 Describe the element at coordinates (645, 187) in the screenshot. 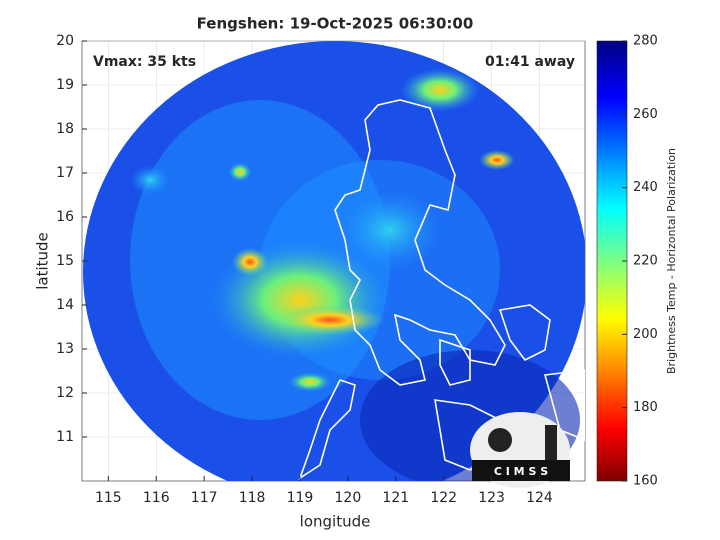

I see `colorbar-tick-label: 240` at that location.